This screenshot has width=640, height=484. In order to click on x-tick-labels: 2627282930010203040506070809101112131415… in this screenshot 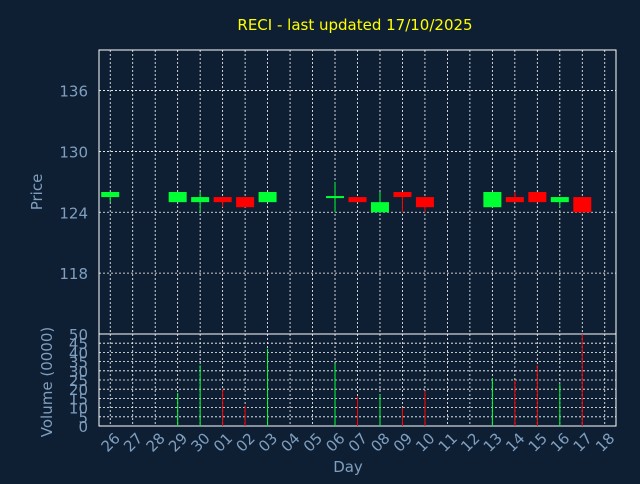, I will do `click(358, 442)`.